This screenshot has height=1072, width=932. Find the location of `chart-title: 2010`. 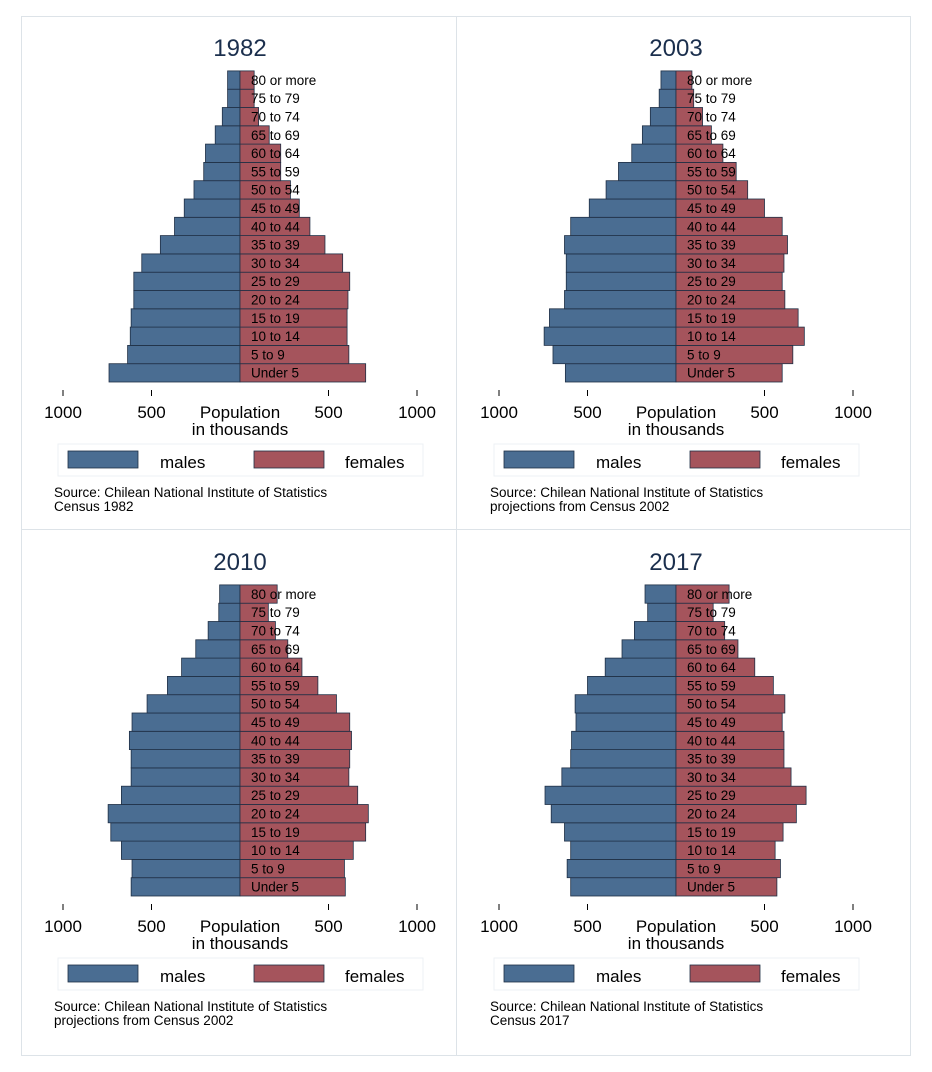

chart-title: 2010 is located at coordinates (239, 562).